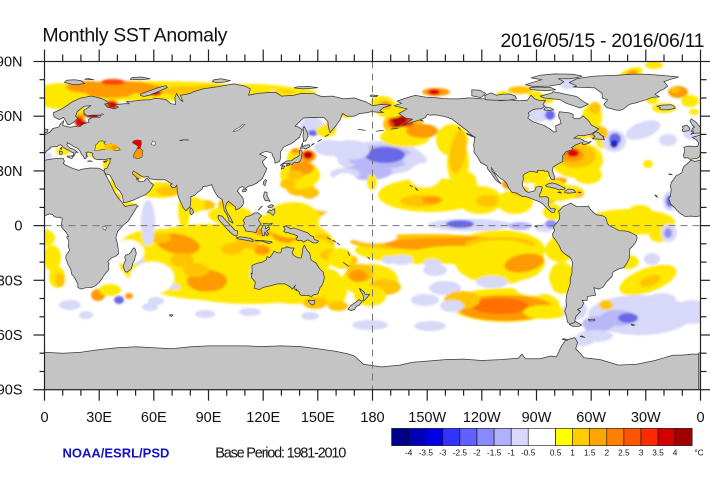  Describe the element at coordinates (675, 453) in the screenshot. I see `svg-text: 4` at that location.